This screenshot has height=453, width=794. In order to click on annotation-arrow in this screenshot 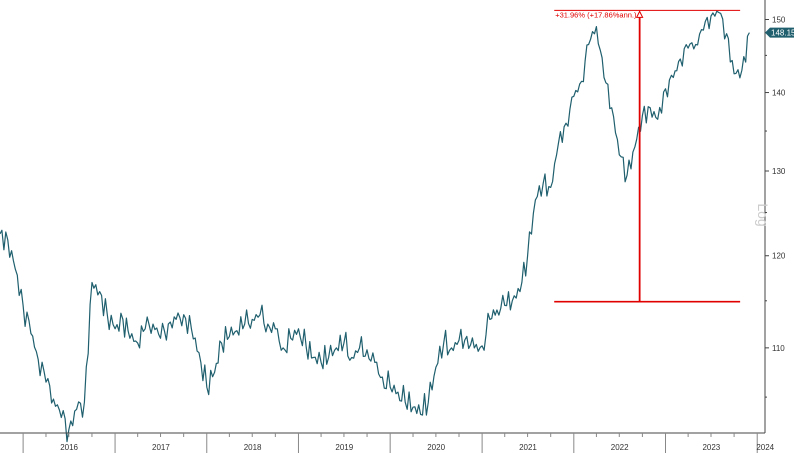, I will do `click(639, 14)`.